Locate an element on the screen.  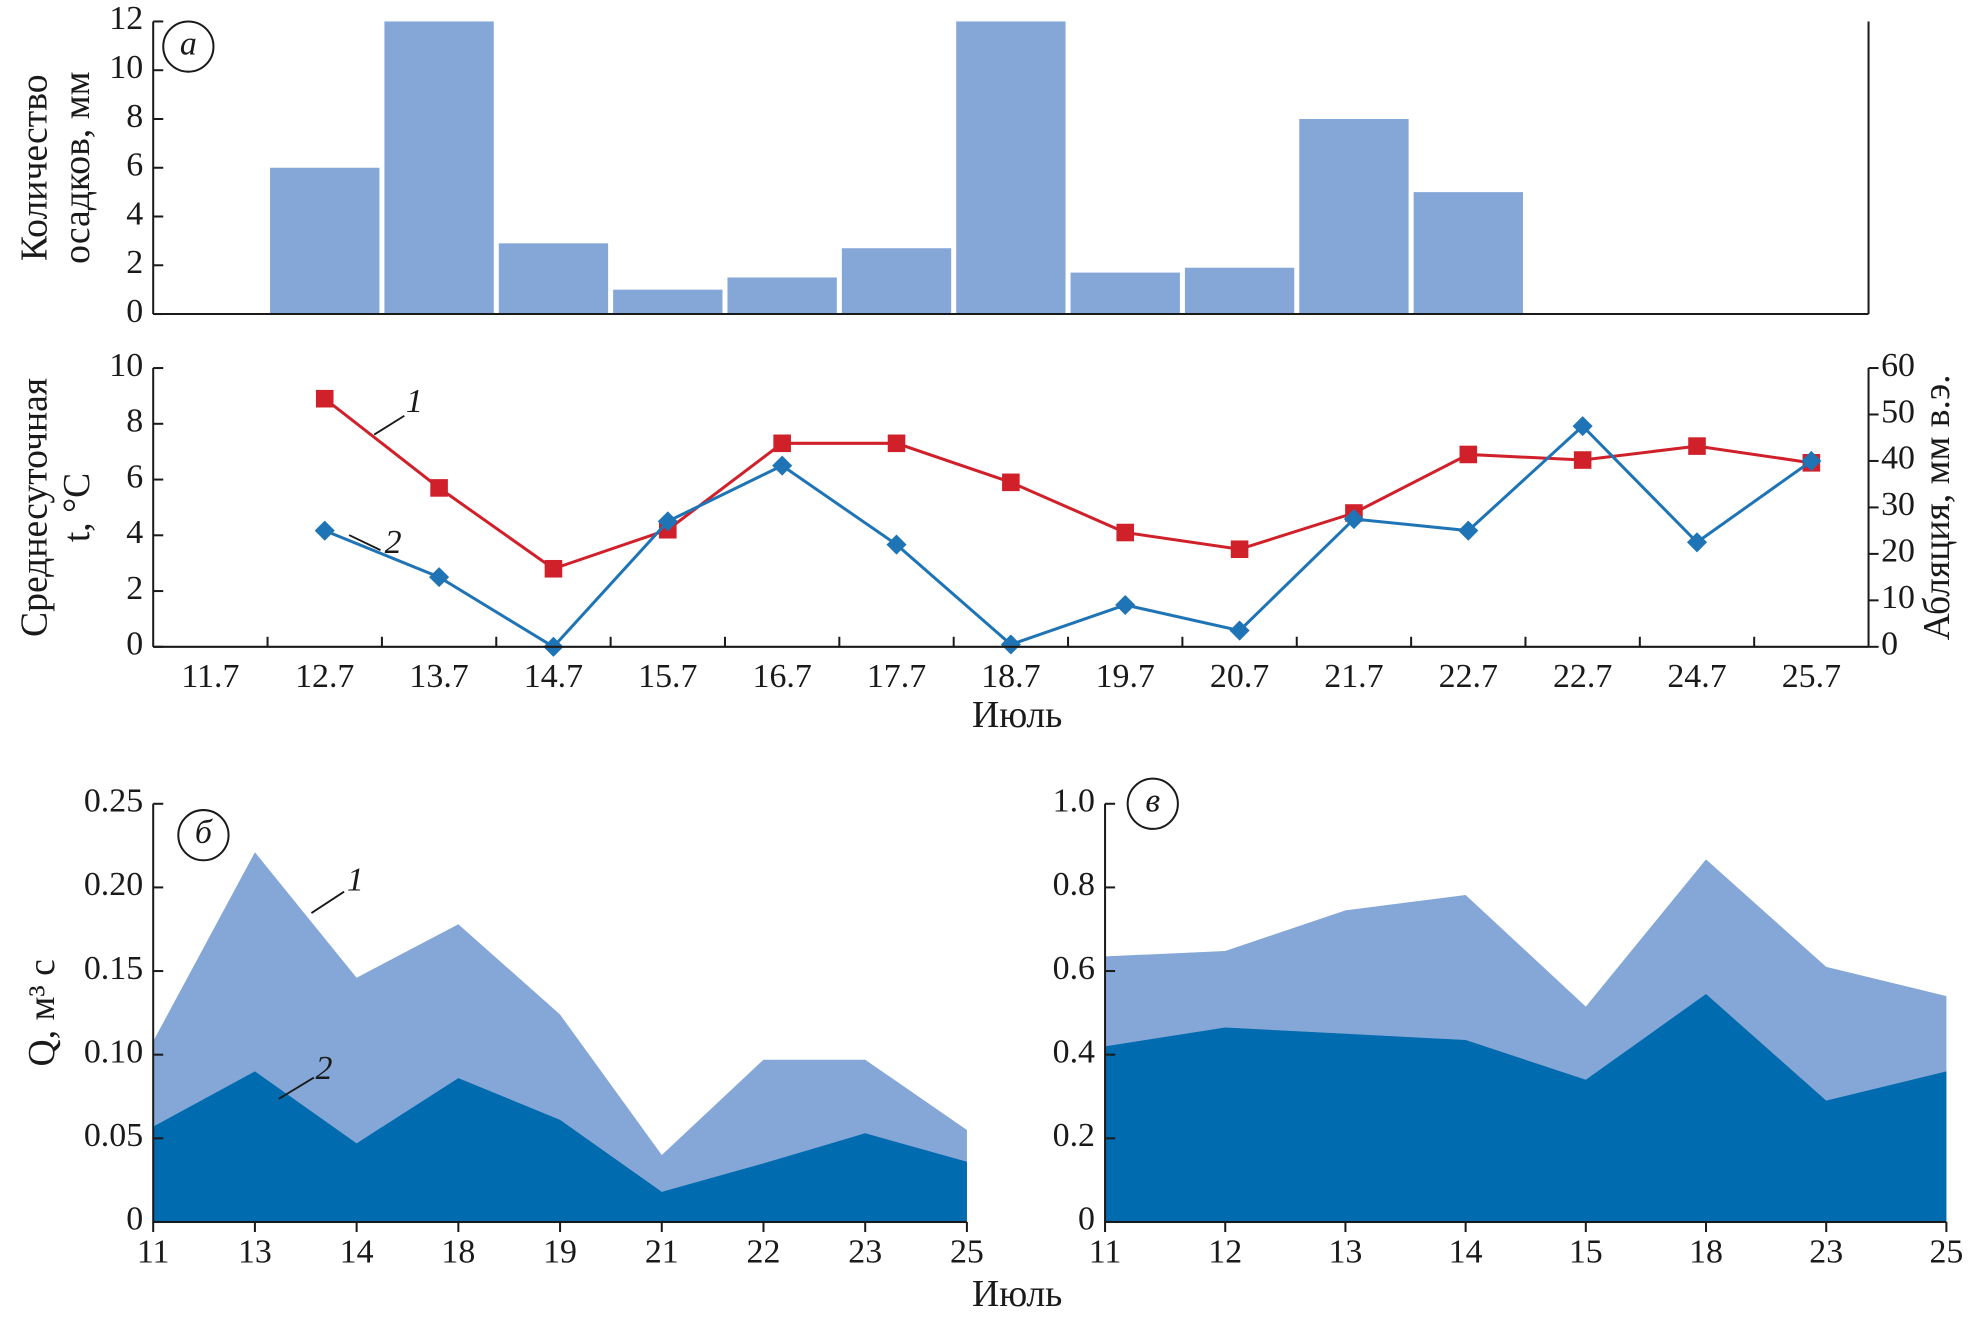
line is located at coordinates (1068, 536).